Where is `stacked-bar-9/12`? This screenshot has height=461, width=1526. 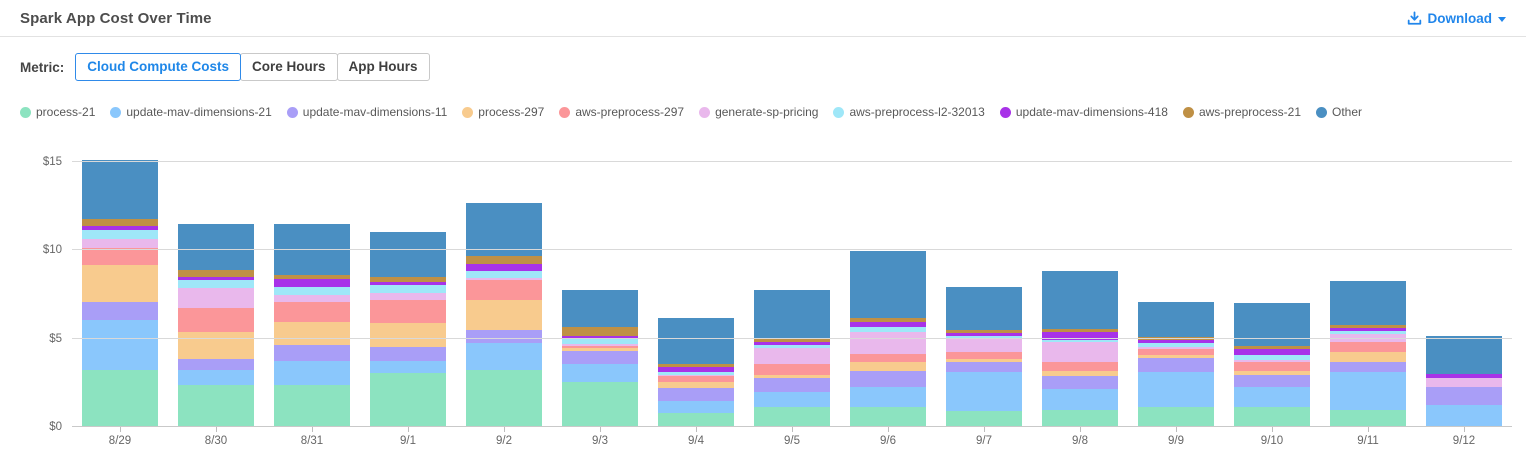
stacked-bar-9/12 is located at coordinates (1464, 380).